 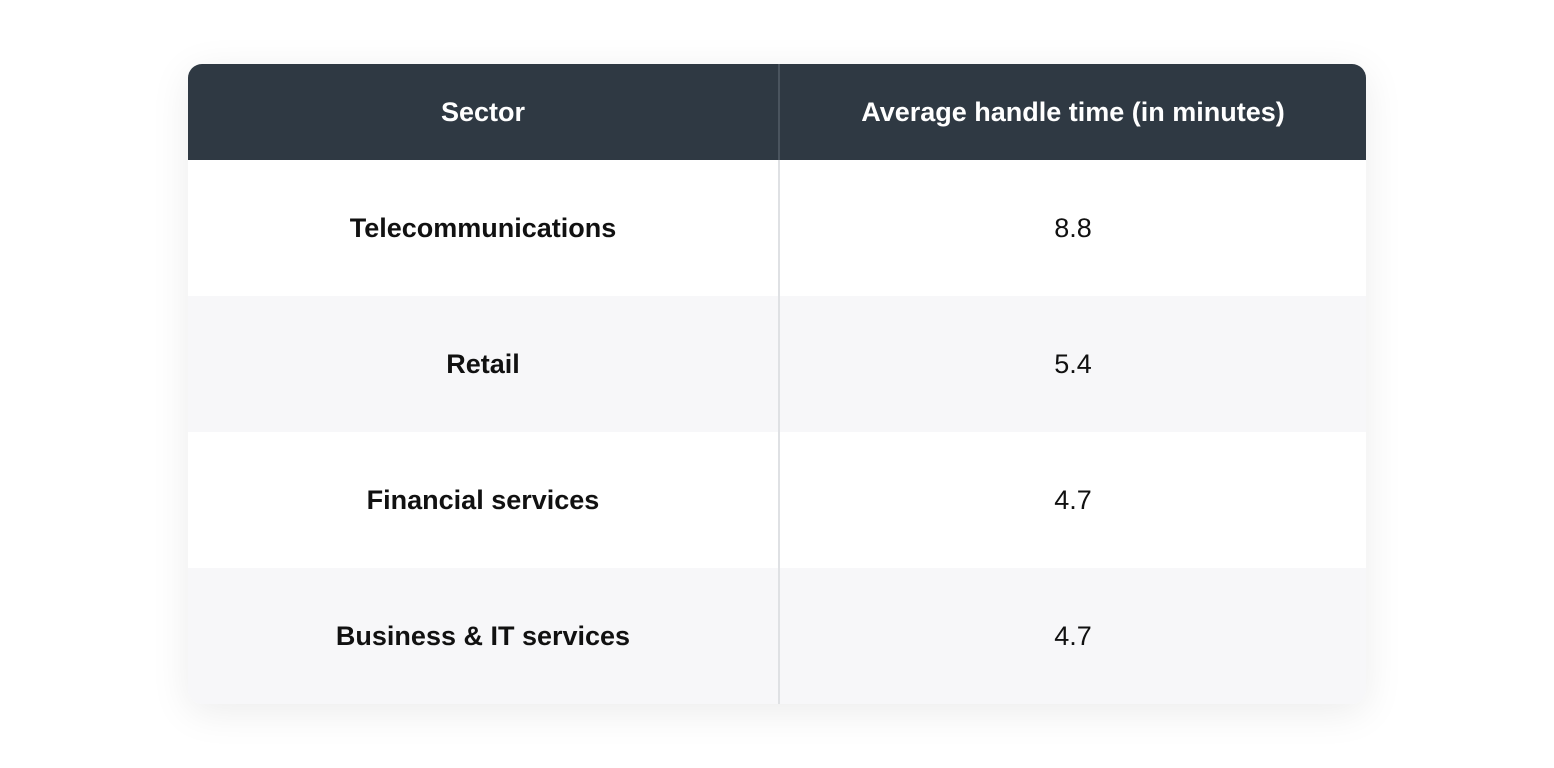 I want to click on sector-cell: Telecommunications, so click(x=484, y=228).